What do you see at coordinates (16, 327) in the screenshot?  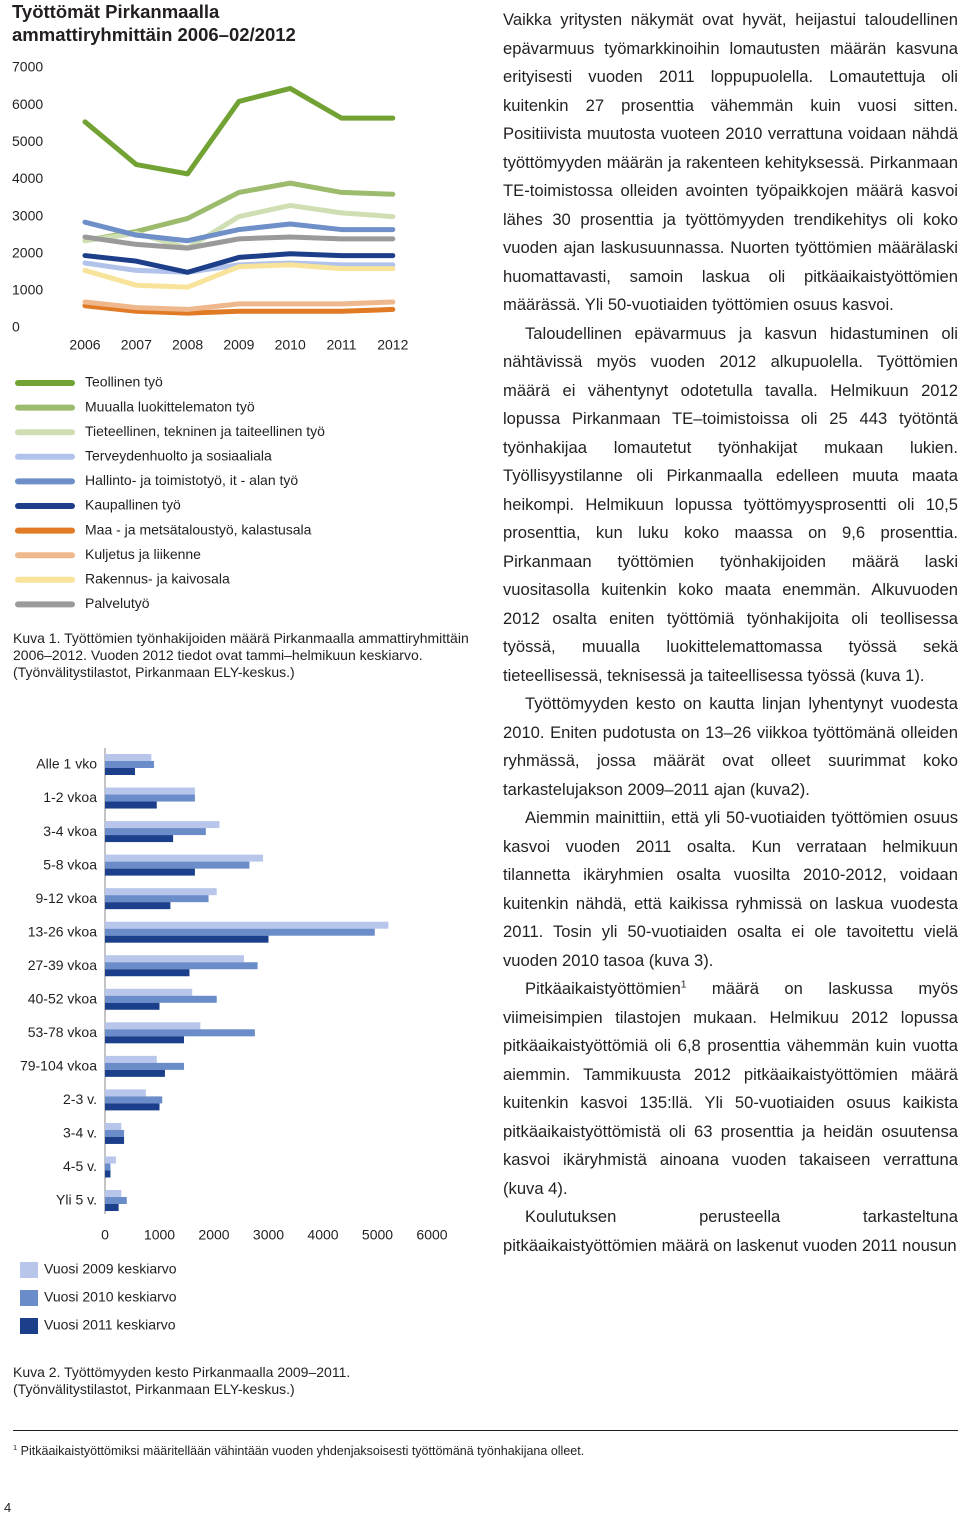 I see `y-tick-label: 0` at bounding box center [16, 327].